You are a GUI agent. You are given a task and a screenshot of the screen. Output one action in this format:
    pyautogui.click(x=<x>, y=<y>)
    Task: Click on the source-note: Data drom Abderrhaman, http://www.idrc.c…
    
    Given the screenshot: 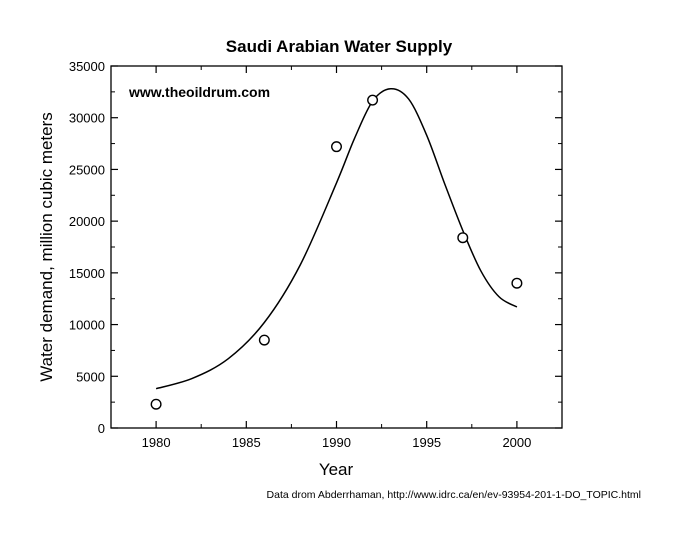 What is the action you would take?
    pyautogui.click(x=454, y=495)
    